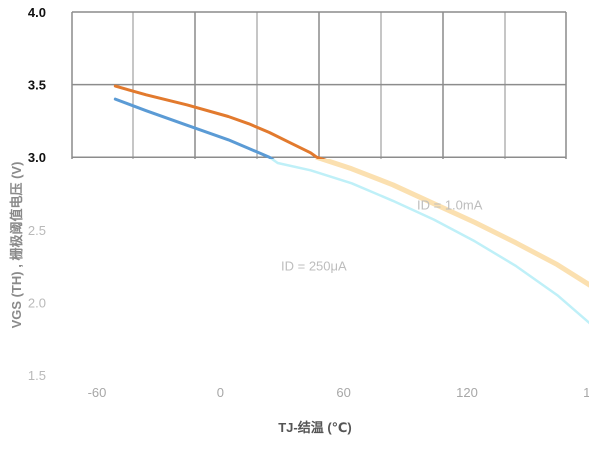 This screenshot has height=451, width=589. Describe the element at coordinates (315, 427) in the screenshot. I see `x-axis-title: TJ-结温 (℃)` at that location.